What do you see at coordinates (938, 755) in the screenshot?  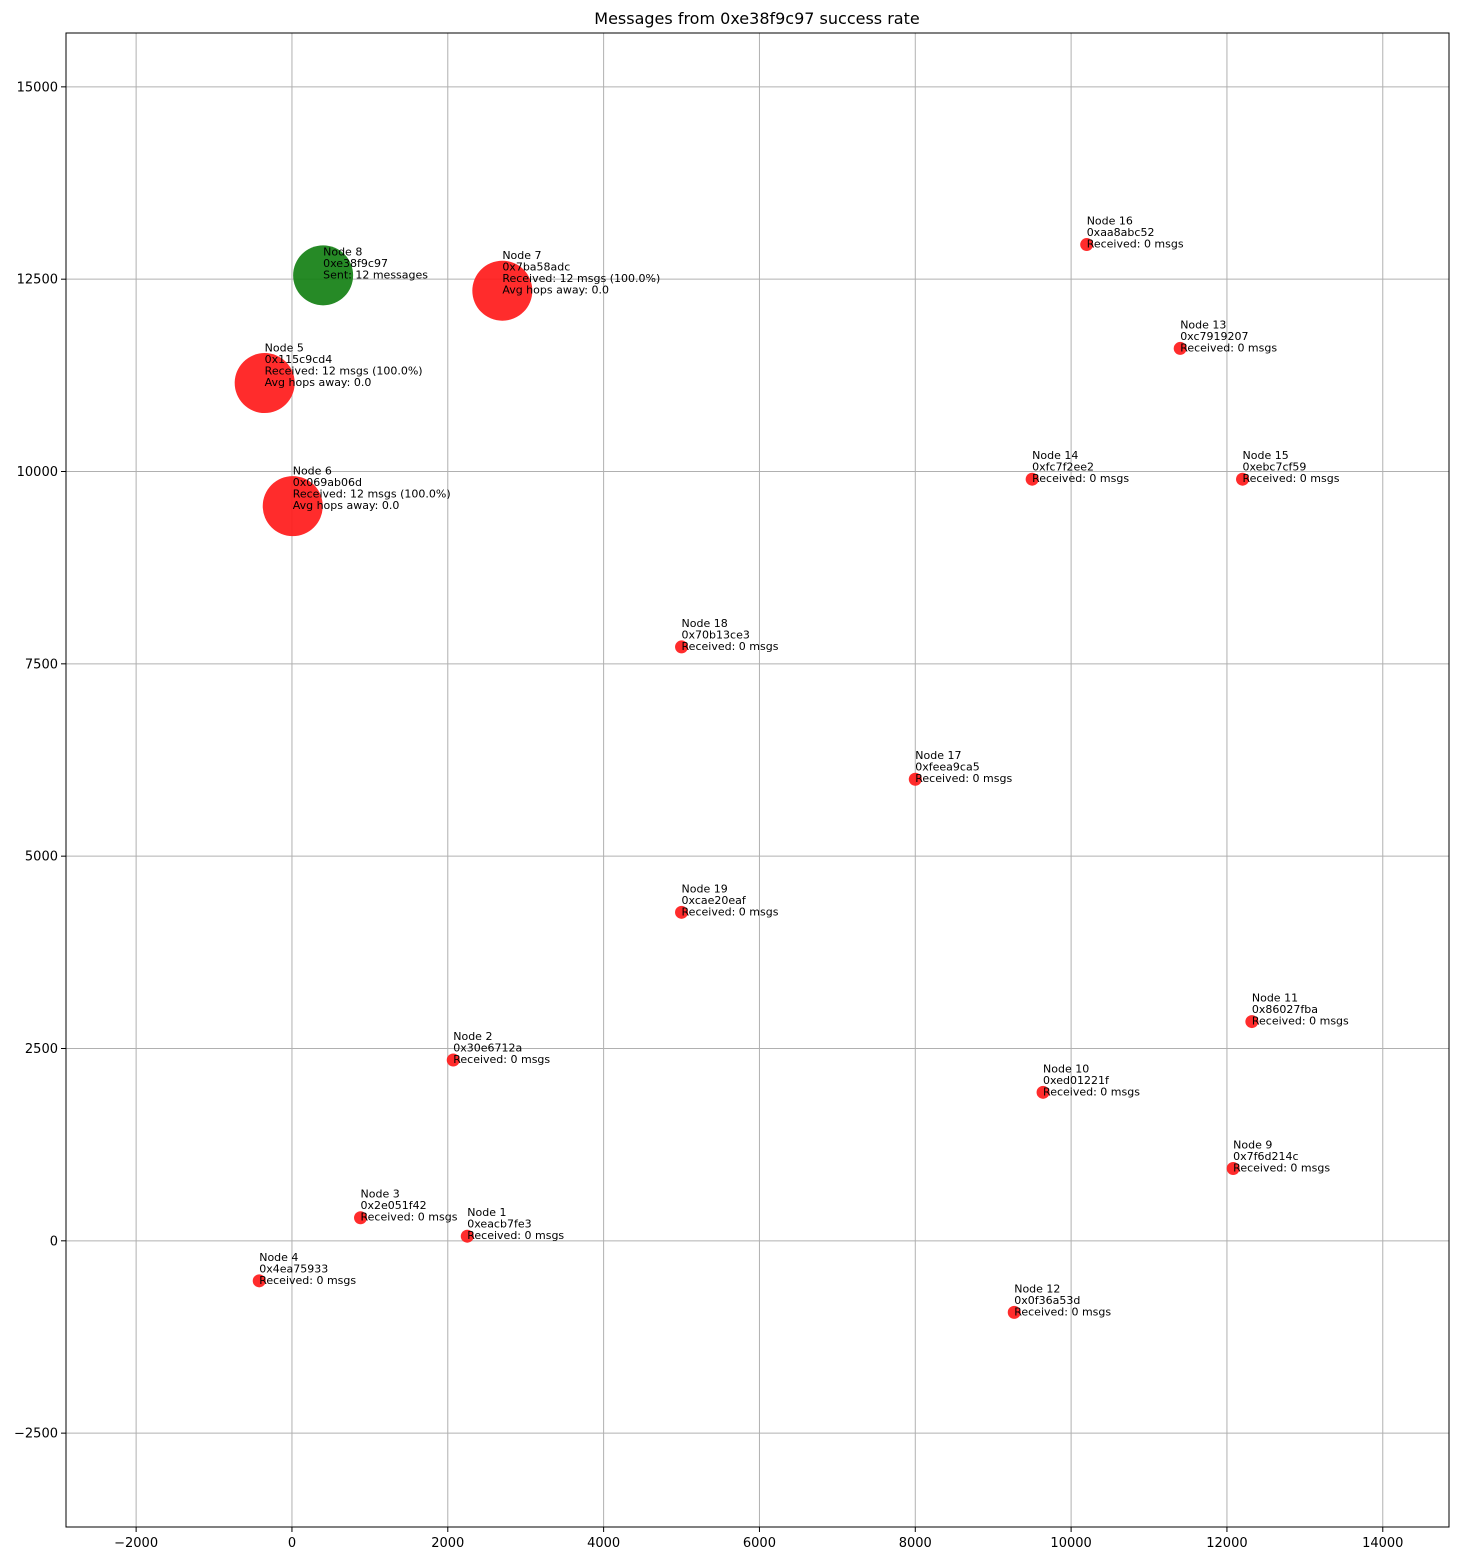 I see `node-label-line: Node 17` at bounding box center [938, 755].